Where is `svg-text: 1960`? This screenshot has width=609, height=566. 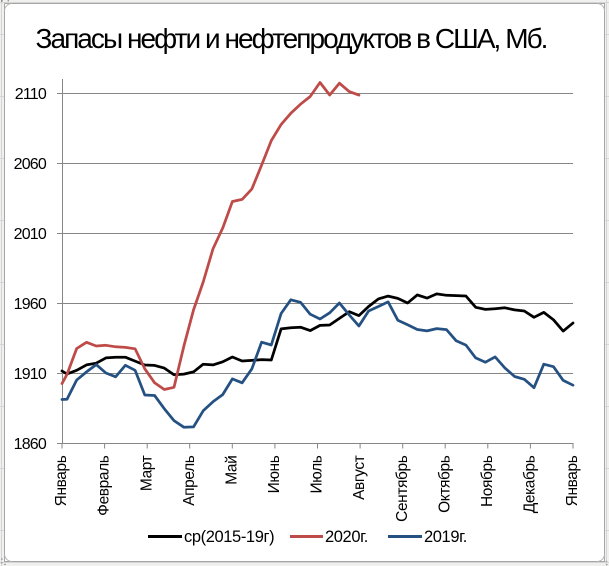
svg-text: 1960 is located at coordinates (30, 304).